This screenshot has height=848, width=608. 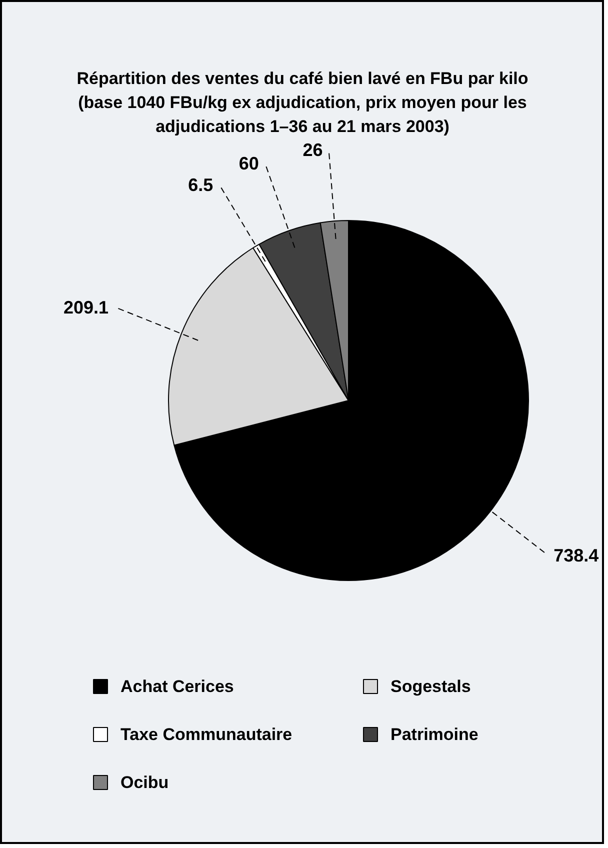 What do you see at coordinates (302, 102) in the screenshot?
I see `chart-title: Répartition des ventes du café bien lavé en FBu par kilo (base 1040 FBu/kg ex adjudication, prix moyen pour les adjudications 1–36 au 21 mars 2003)` at bounding box center [302, 102].